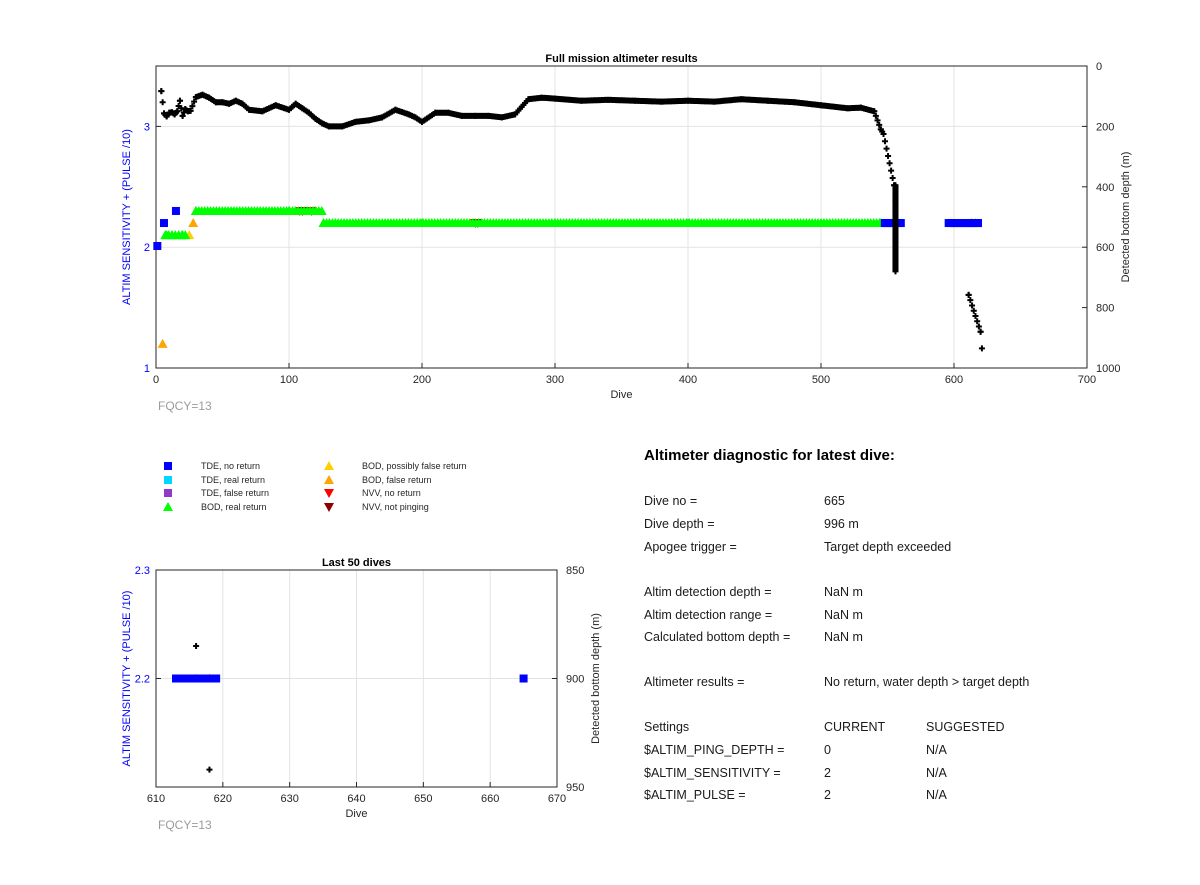 The width and height of the screenshot is (1200, 885). What do you see at coordinates (827, 773) in the screenshot?
I see `sensitivity-current: 2` at bounding box center [827, 773].